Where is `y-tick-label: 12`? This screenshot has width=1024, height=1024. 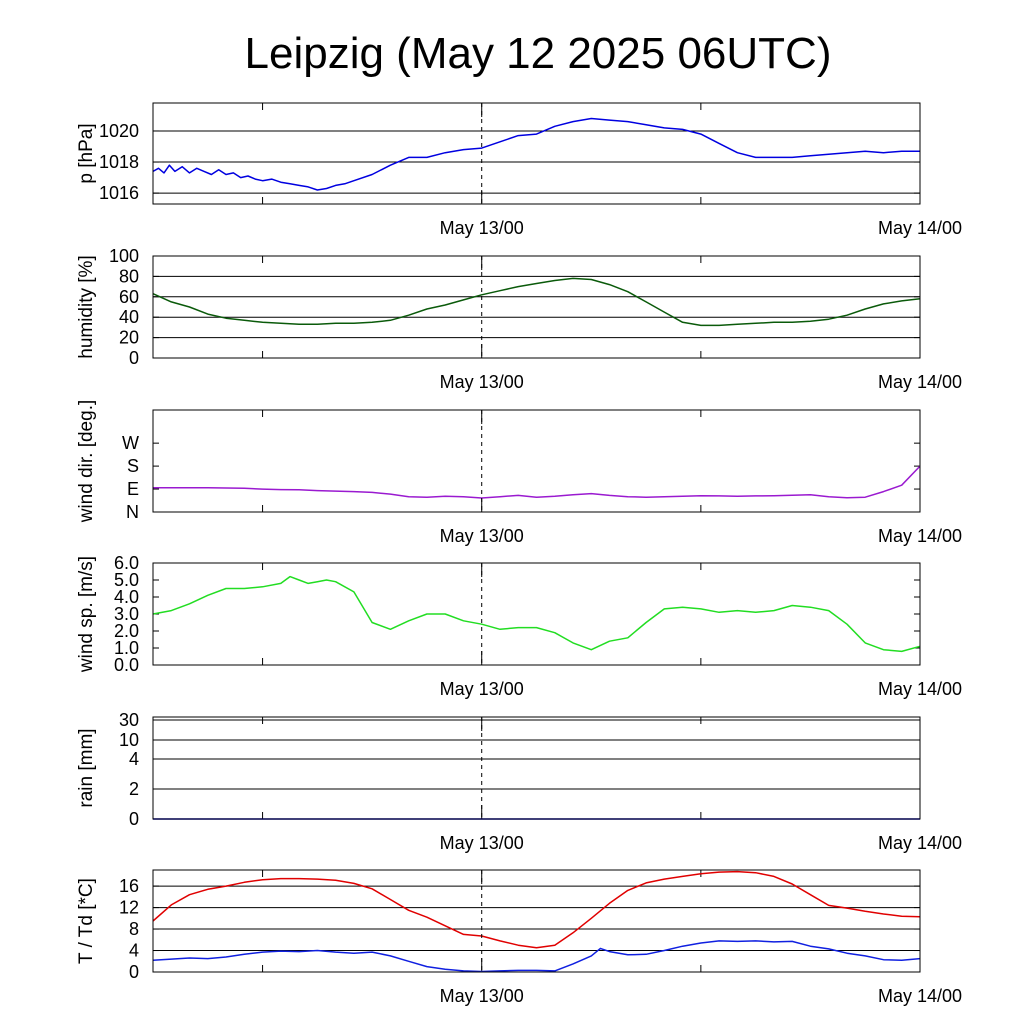
y-tick-label: 12 is located at coordinates (129, 908).